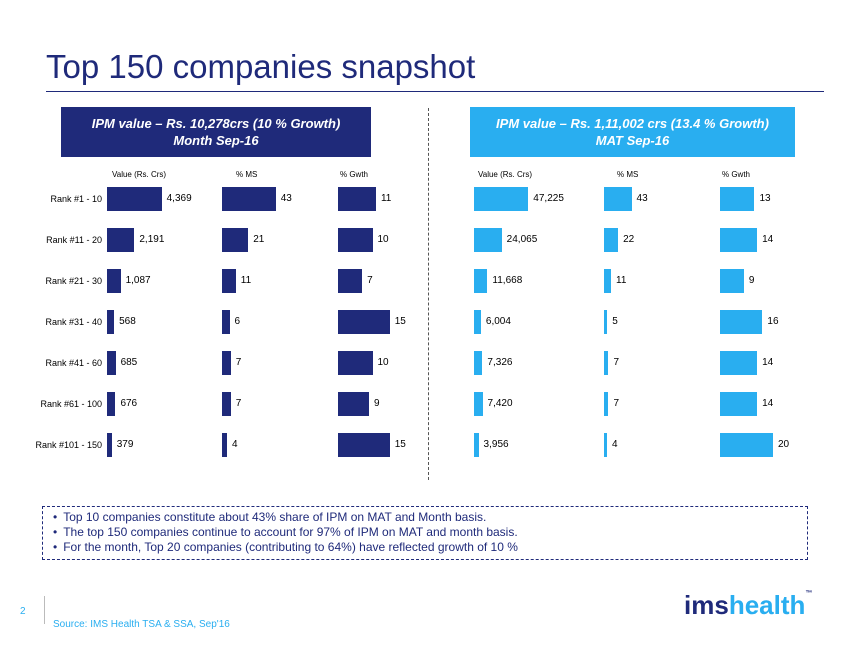 This screenshot has height=647, width=861. Describe the element at coordinates (129, 362) in the screenshot. I see `data-label: 685` at that location.